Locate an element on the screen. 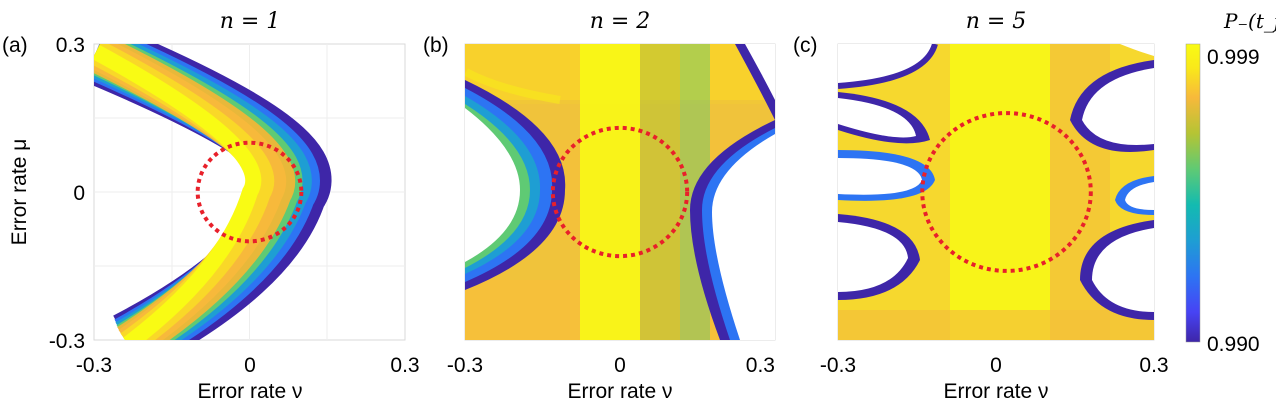 This screenshot has height=406, width=1276. panel-b-circle is located at coordinates (620, 192).